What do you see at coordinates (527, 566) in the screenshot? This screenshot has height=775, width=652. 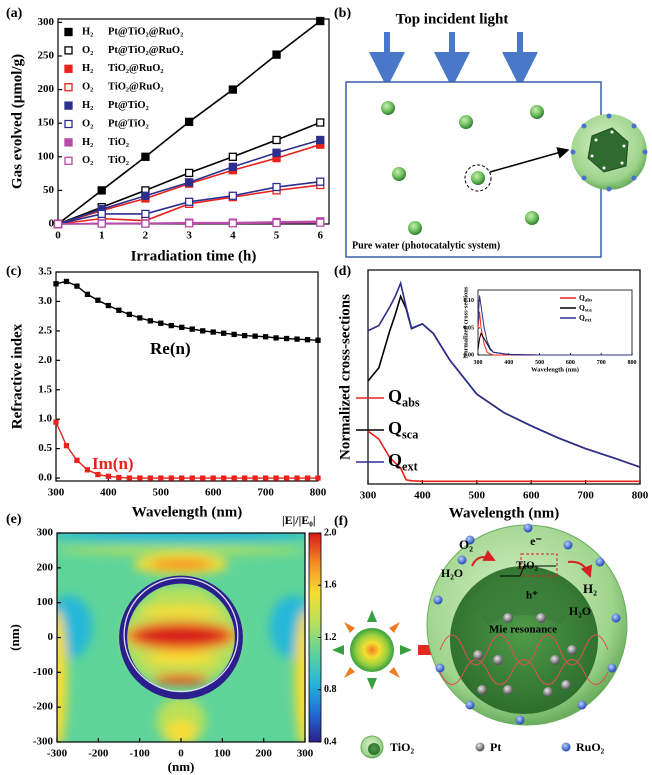 I see `diagram-label: TiO₂` at bounding box center [527, 566].